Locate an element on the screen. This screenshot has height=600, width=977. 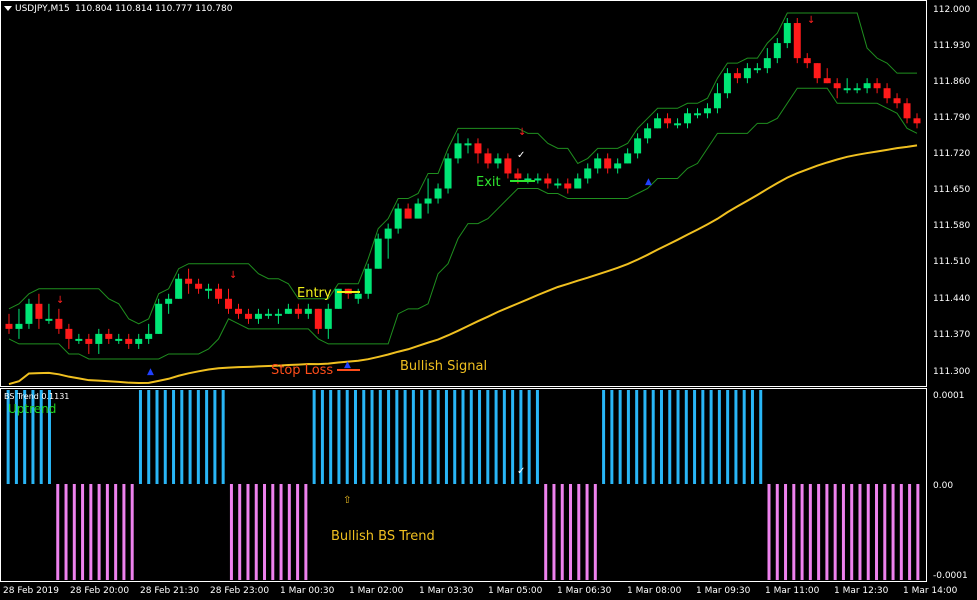
indicator-state: Uptrend is located at coordinates (32, 409).